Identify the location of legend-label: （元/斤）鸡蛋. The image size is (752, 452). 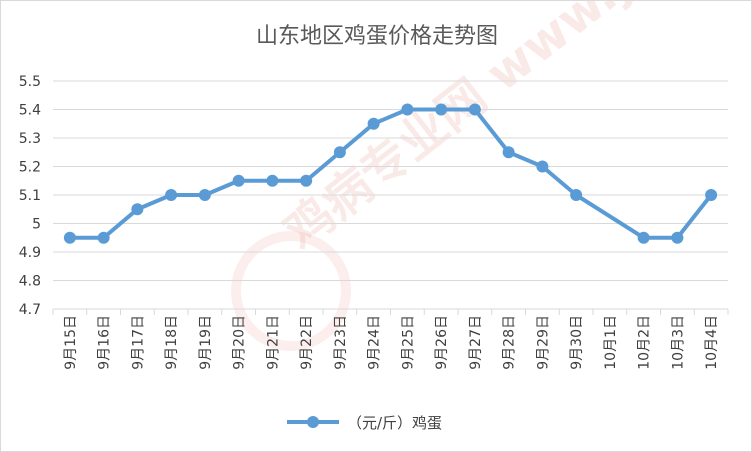
(394, 423).